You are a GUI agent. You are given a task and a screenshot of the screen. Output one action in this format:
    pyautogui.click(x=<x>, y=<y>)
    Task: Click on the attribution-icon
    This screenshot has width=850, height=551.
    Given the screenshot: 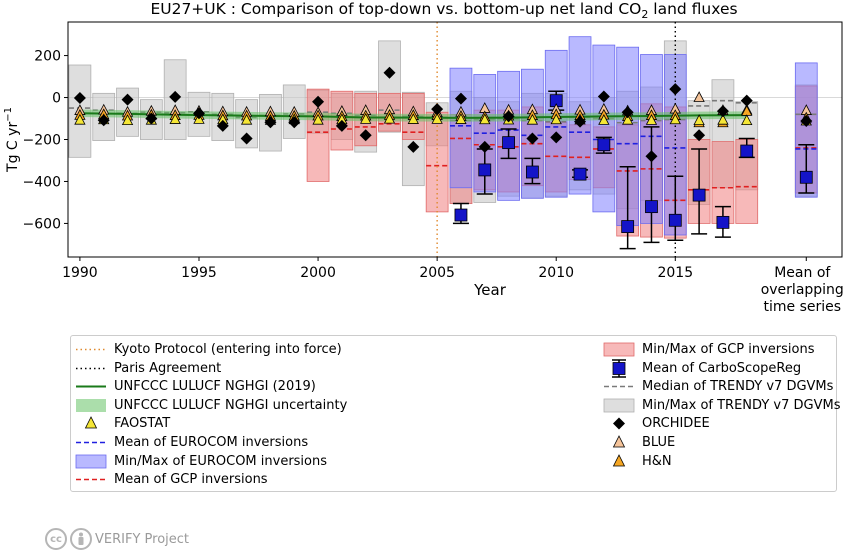 What is the action you would take?
    pyautogui.click(x=81, y=539)
    